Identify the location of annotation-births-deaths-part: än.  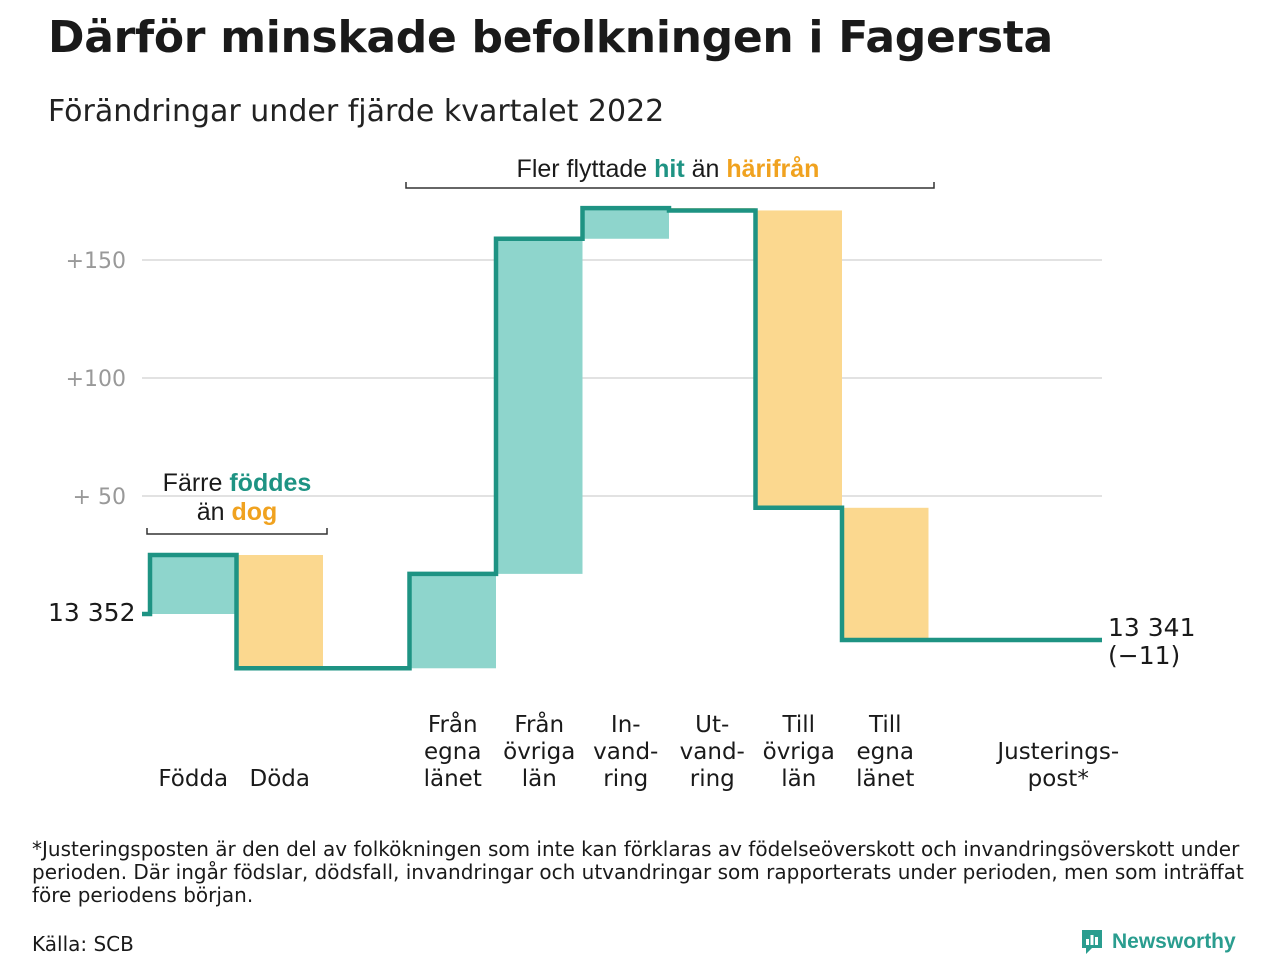
(214, 512).